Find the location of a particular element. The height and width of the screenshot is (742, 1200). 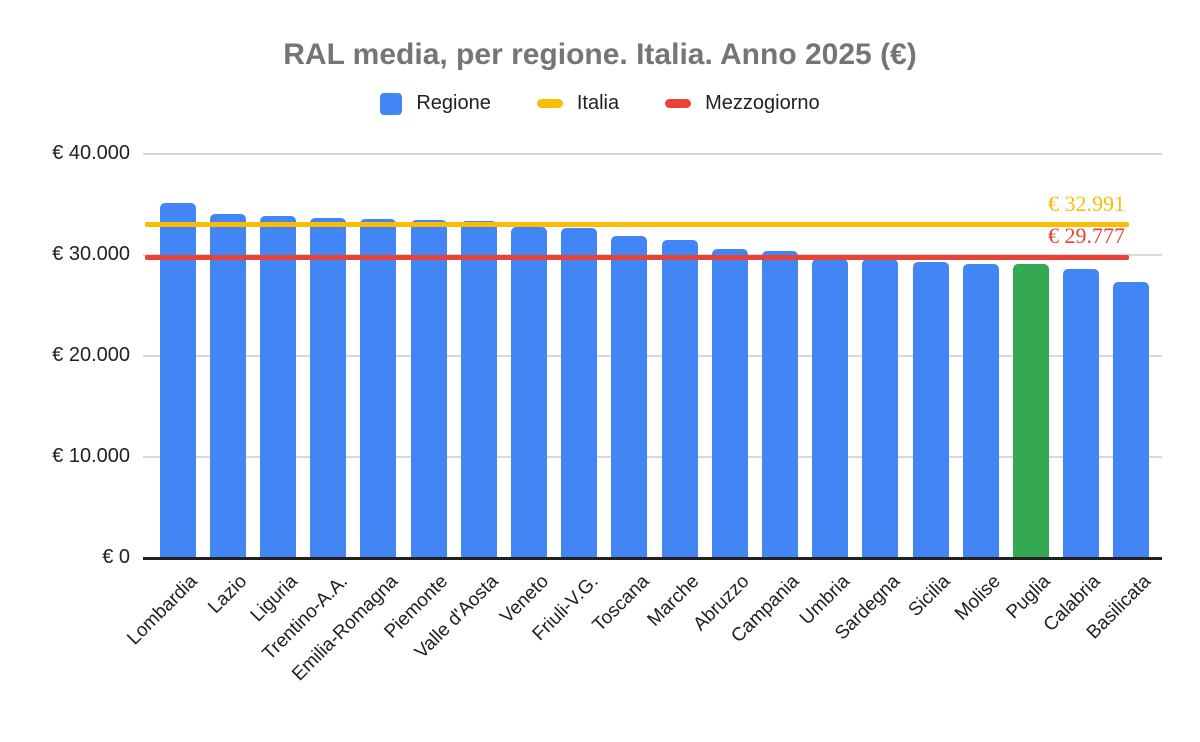

y-axis-tick-label: € 10.000 is located at coordinates (91, 456).